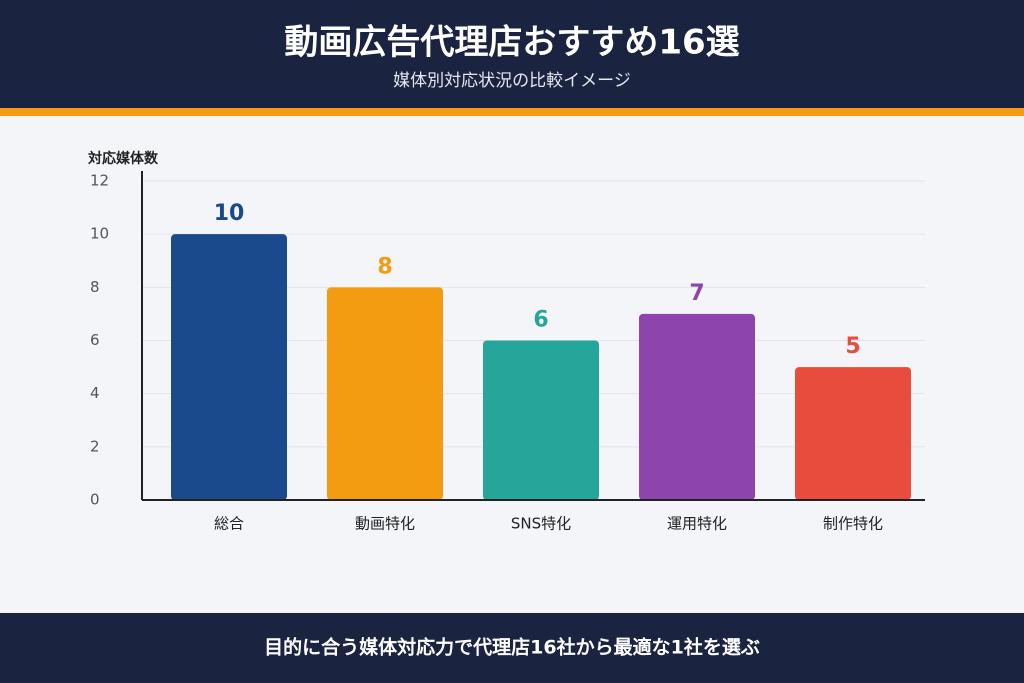 The height and width of the screenshot is (683, 1024). Describe the element at coordinates (852, 346) in the screenshot. I see `value-label: 5` at that location.